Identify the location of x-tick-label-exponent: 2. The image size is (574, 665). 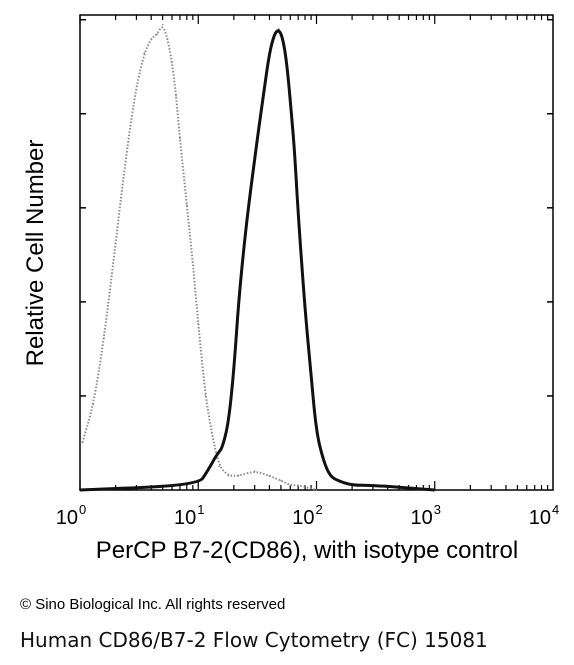
(319, 509).